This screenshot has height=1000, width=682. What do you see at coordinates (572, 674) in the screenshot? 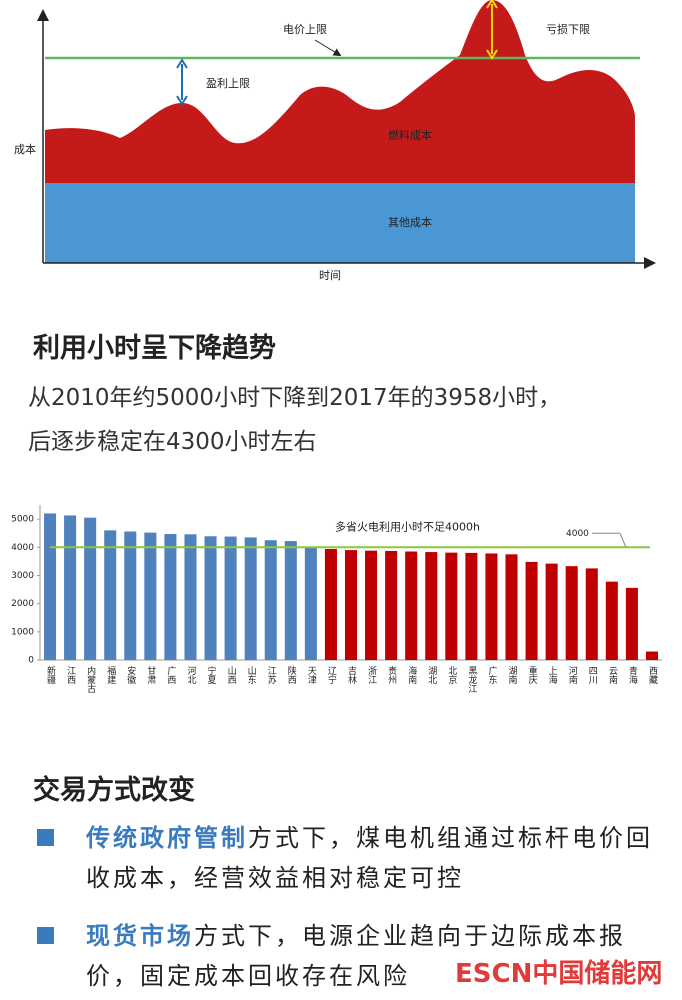
I see `x-tick-label: 河南` at bounding box center [572, 674].